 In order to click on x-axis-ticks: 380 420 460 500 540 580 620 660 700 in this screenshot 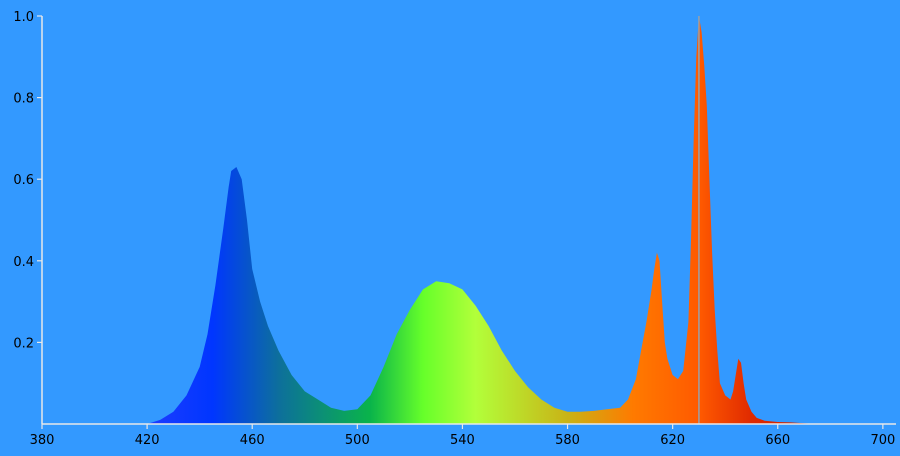, I will do `click(462, 436)`.